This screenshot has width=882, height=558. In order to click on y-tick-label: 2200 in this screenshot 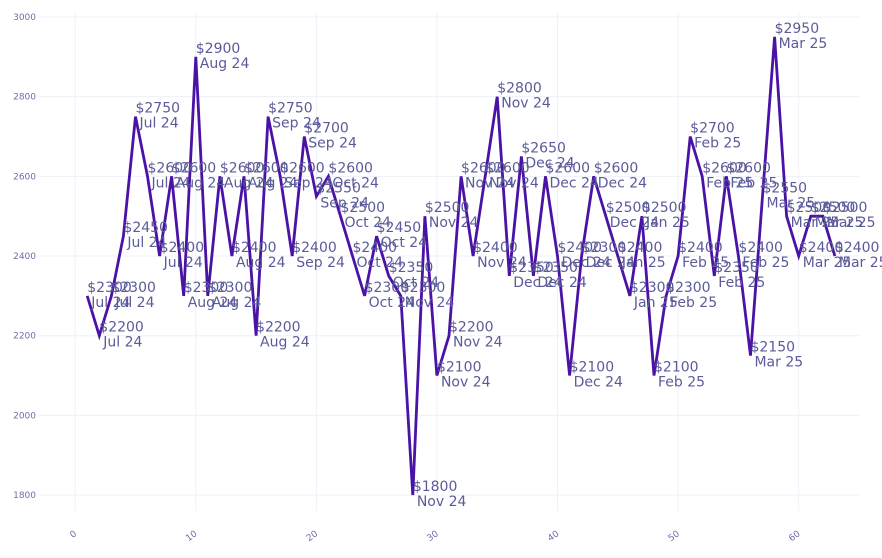, I will do `click(24, 337)`.